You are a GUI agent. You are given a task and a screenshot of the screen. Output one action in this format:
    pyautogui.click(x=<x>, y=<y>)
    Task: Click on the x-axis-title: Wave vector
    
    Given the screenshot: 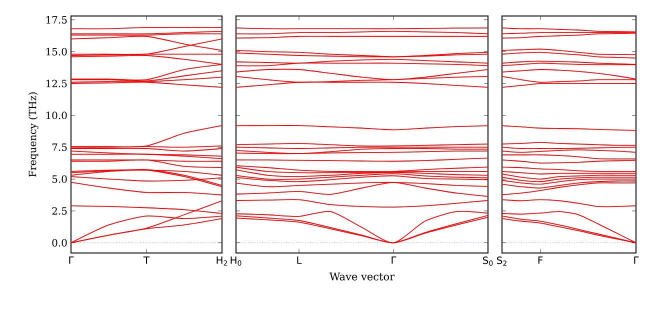 What is the action you would take?
    pyautogui.click(x=362, y=276)
    